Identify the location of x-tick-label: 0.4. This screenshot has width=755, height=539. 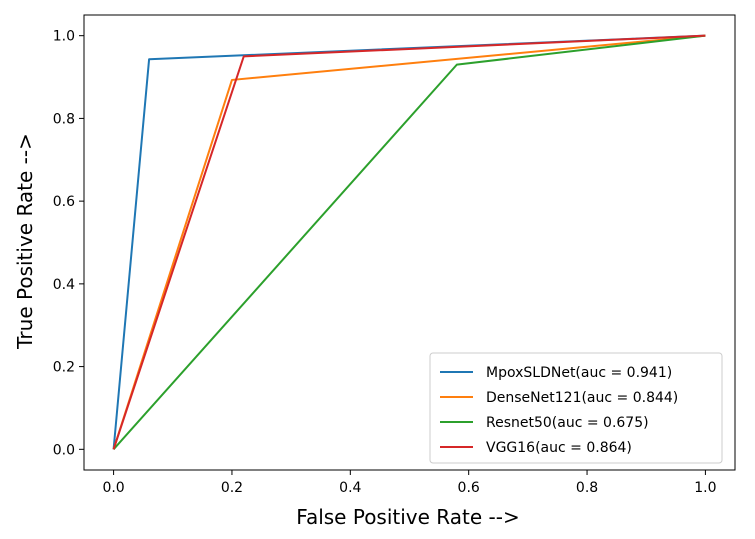
(350, 488).